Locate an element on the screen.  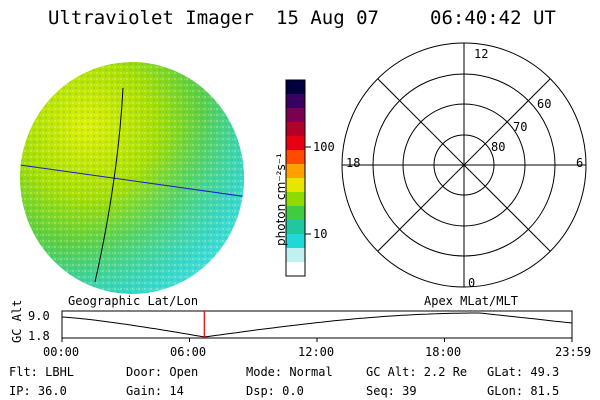
mlt-label-12: 12 is located at coordinates (481, 54).